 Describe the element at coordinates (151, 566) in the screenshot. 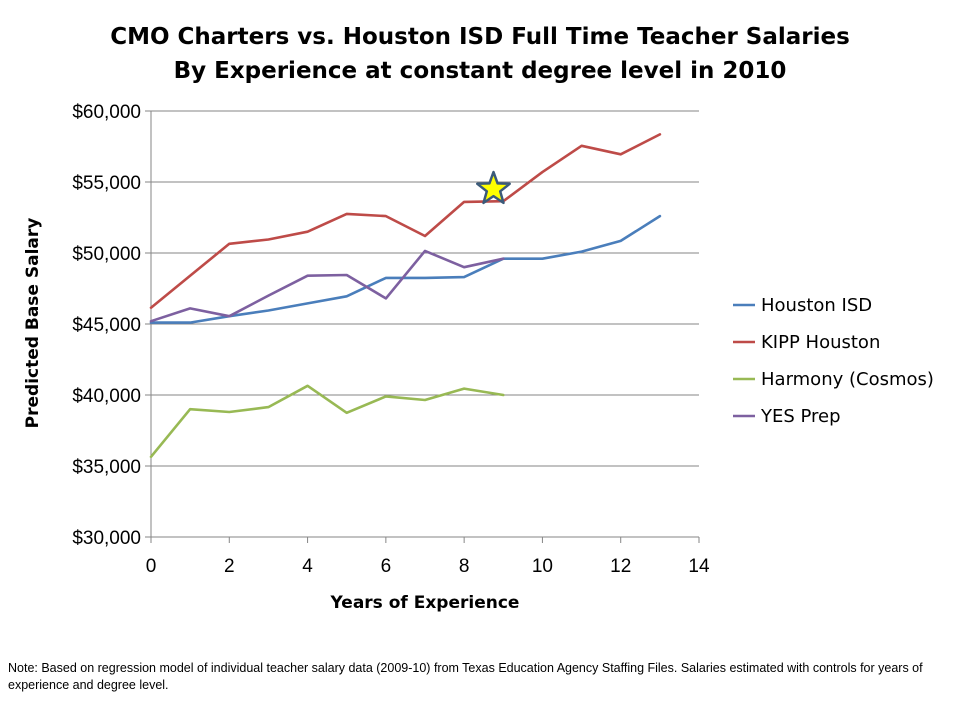

I see `x-tick-label: 0` at that location.